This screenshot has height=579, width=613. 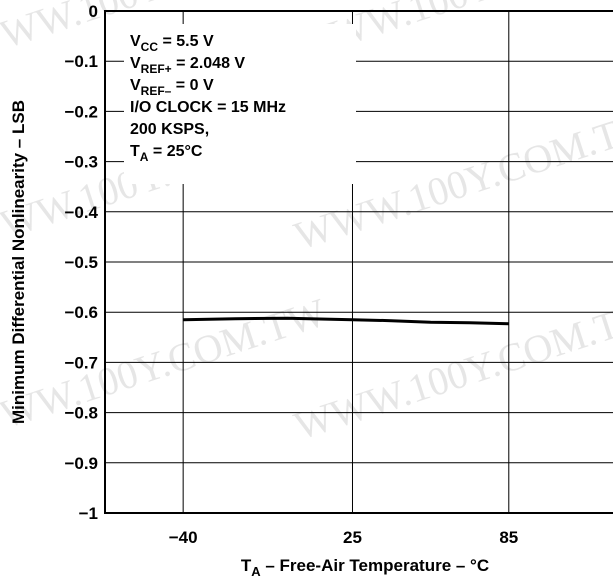 What do you see at coordinates (81, 61) in the screenshot?
I see `y-tick-label: −0.1` at bounding box center [81, 61].